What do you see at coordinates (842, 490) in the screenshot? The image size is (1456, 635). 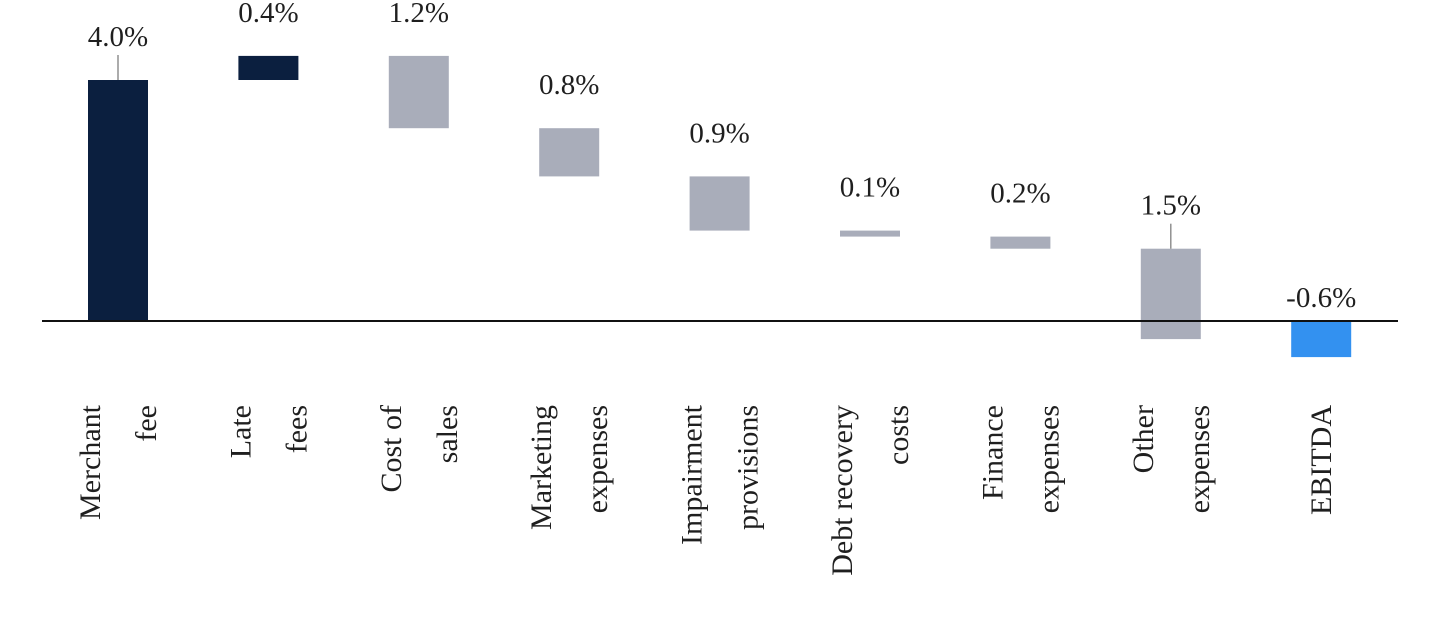 I see `category-label-5-line-0: Debt recovery` at bounding box center [842, 490].